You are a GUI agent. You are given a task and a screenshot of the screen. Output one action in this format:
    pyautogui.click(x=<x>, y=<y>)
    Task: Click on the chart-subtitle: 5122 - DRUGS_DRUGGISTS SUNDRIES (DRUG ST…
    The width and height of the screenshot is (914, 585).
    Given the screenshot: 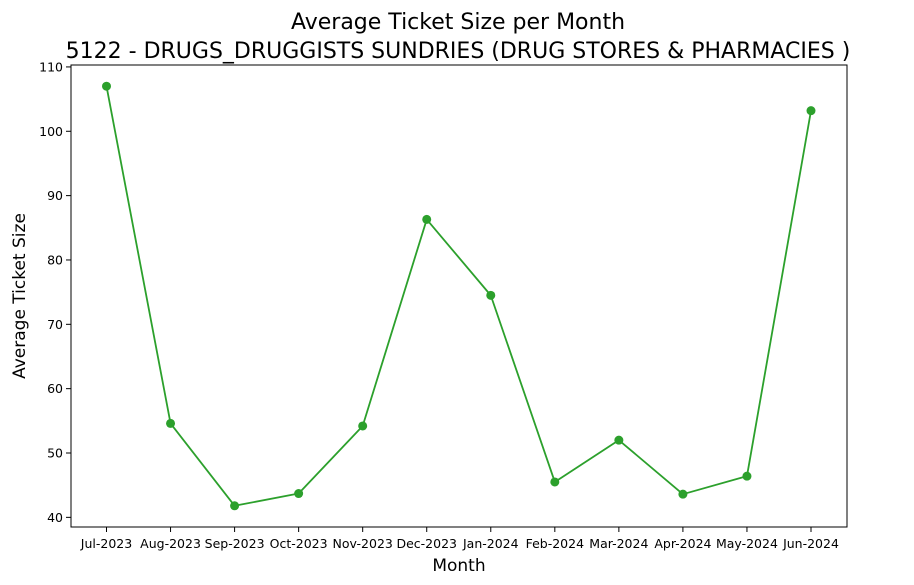 What is the action you would take?
    pyautogui.click(x=458, y=51)
    